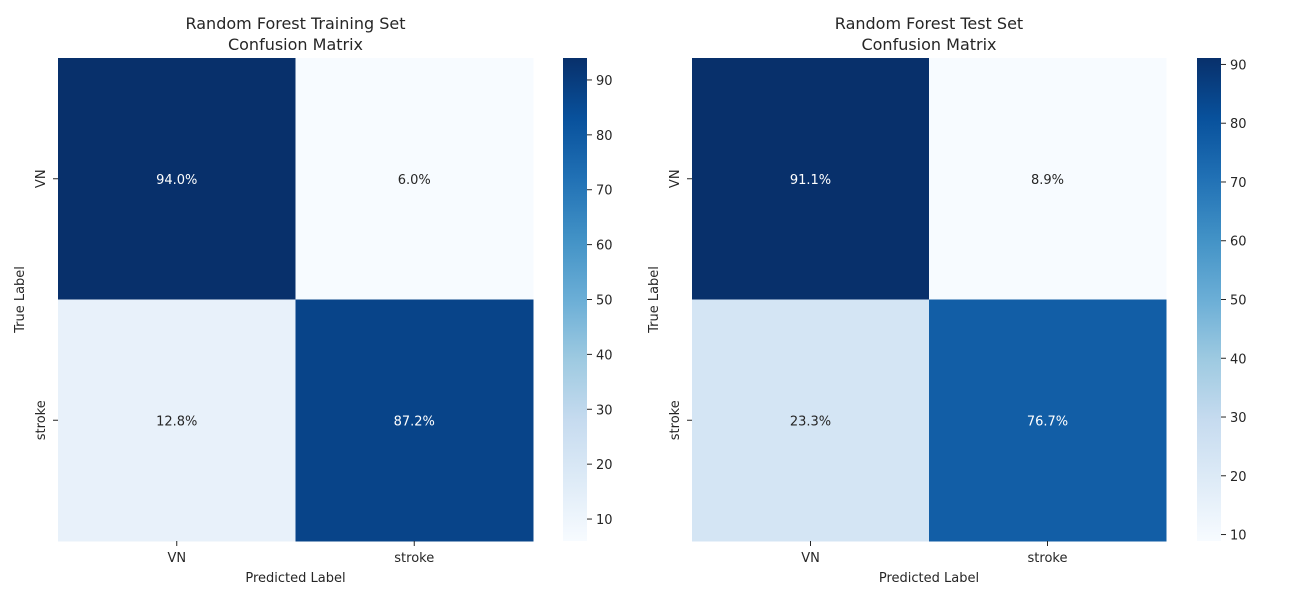 Image resolution: width=1300 pixels, height=600 pixels. I want to click on cell-annotation: 76.7%, so click(1047, 421).